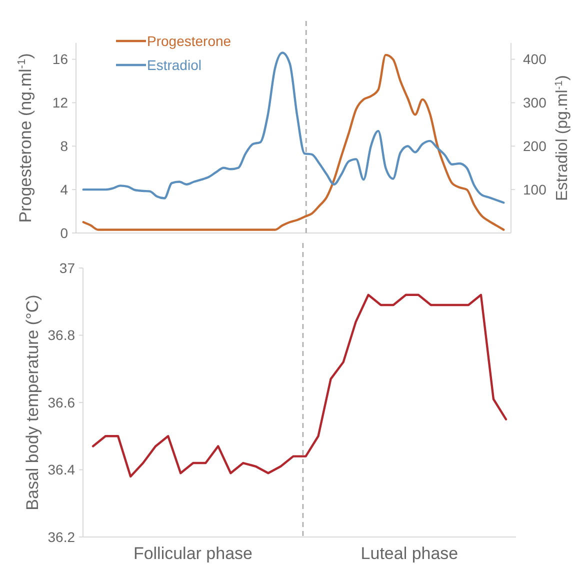 The height and width of the screenshot is (570, 576). What do you see at coordinates (60, 102) in the screenshot?
I see `y-tick-label: 12` at bounding box center [60, 102].